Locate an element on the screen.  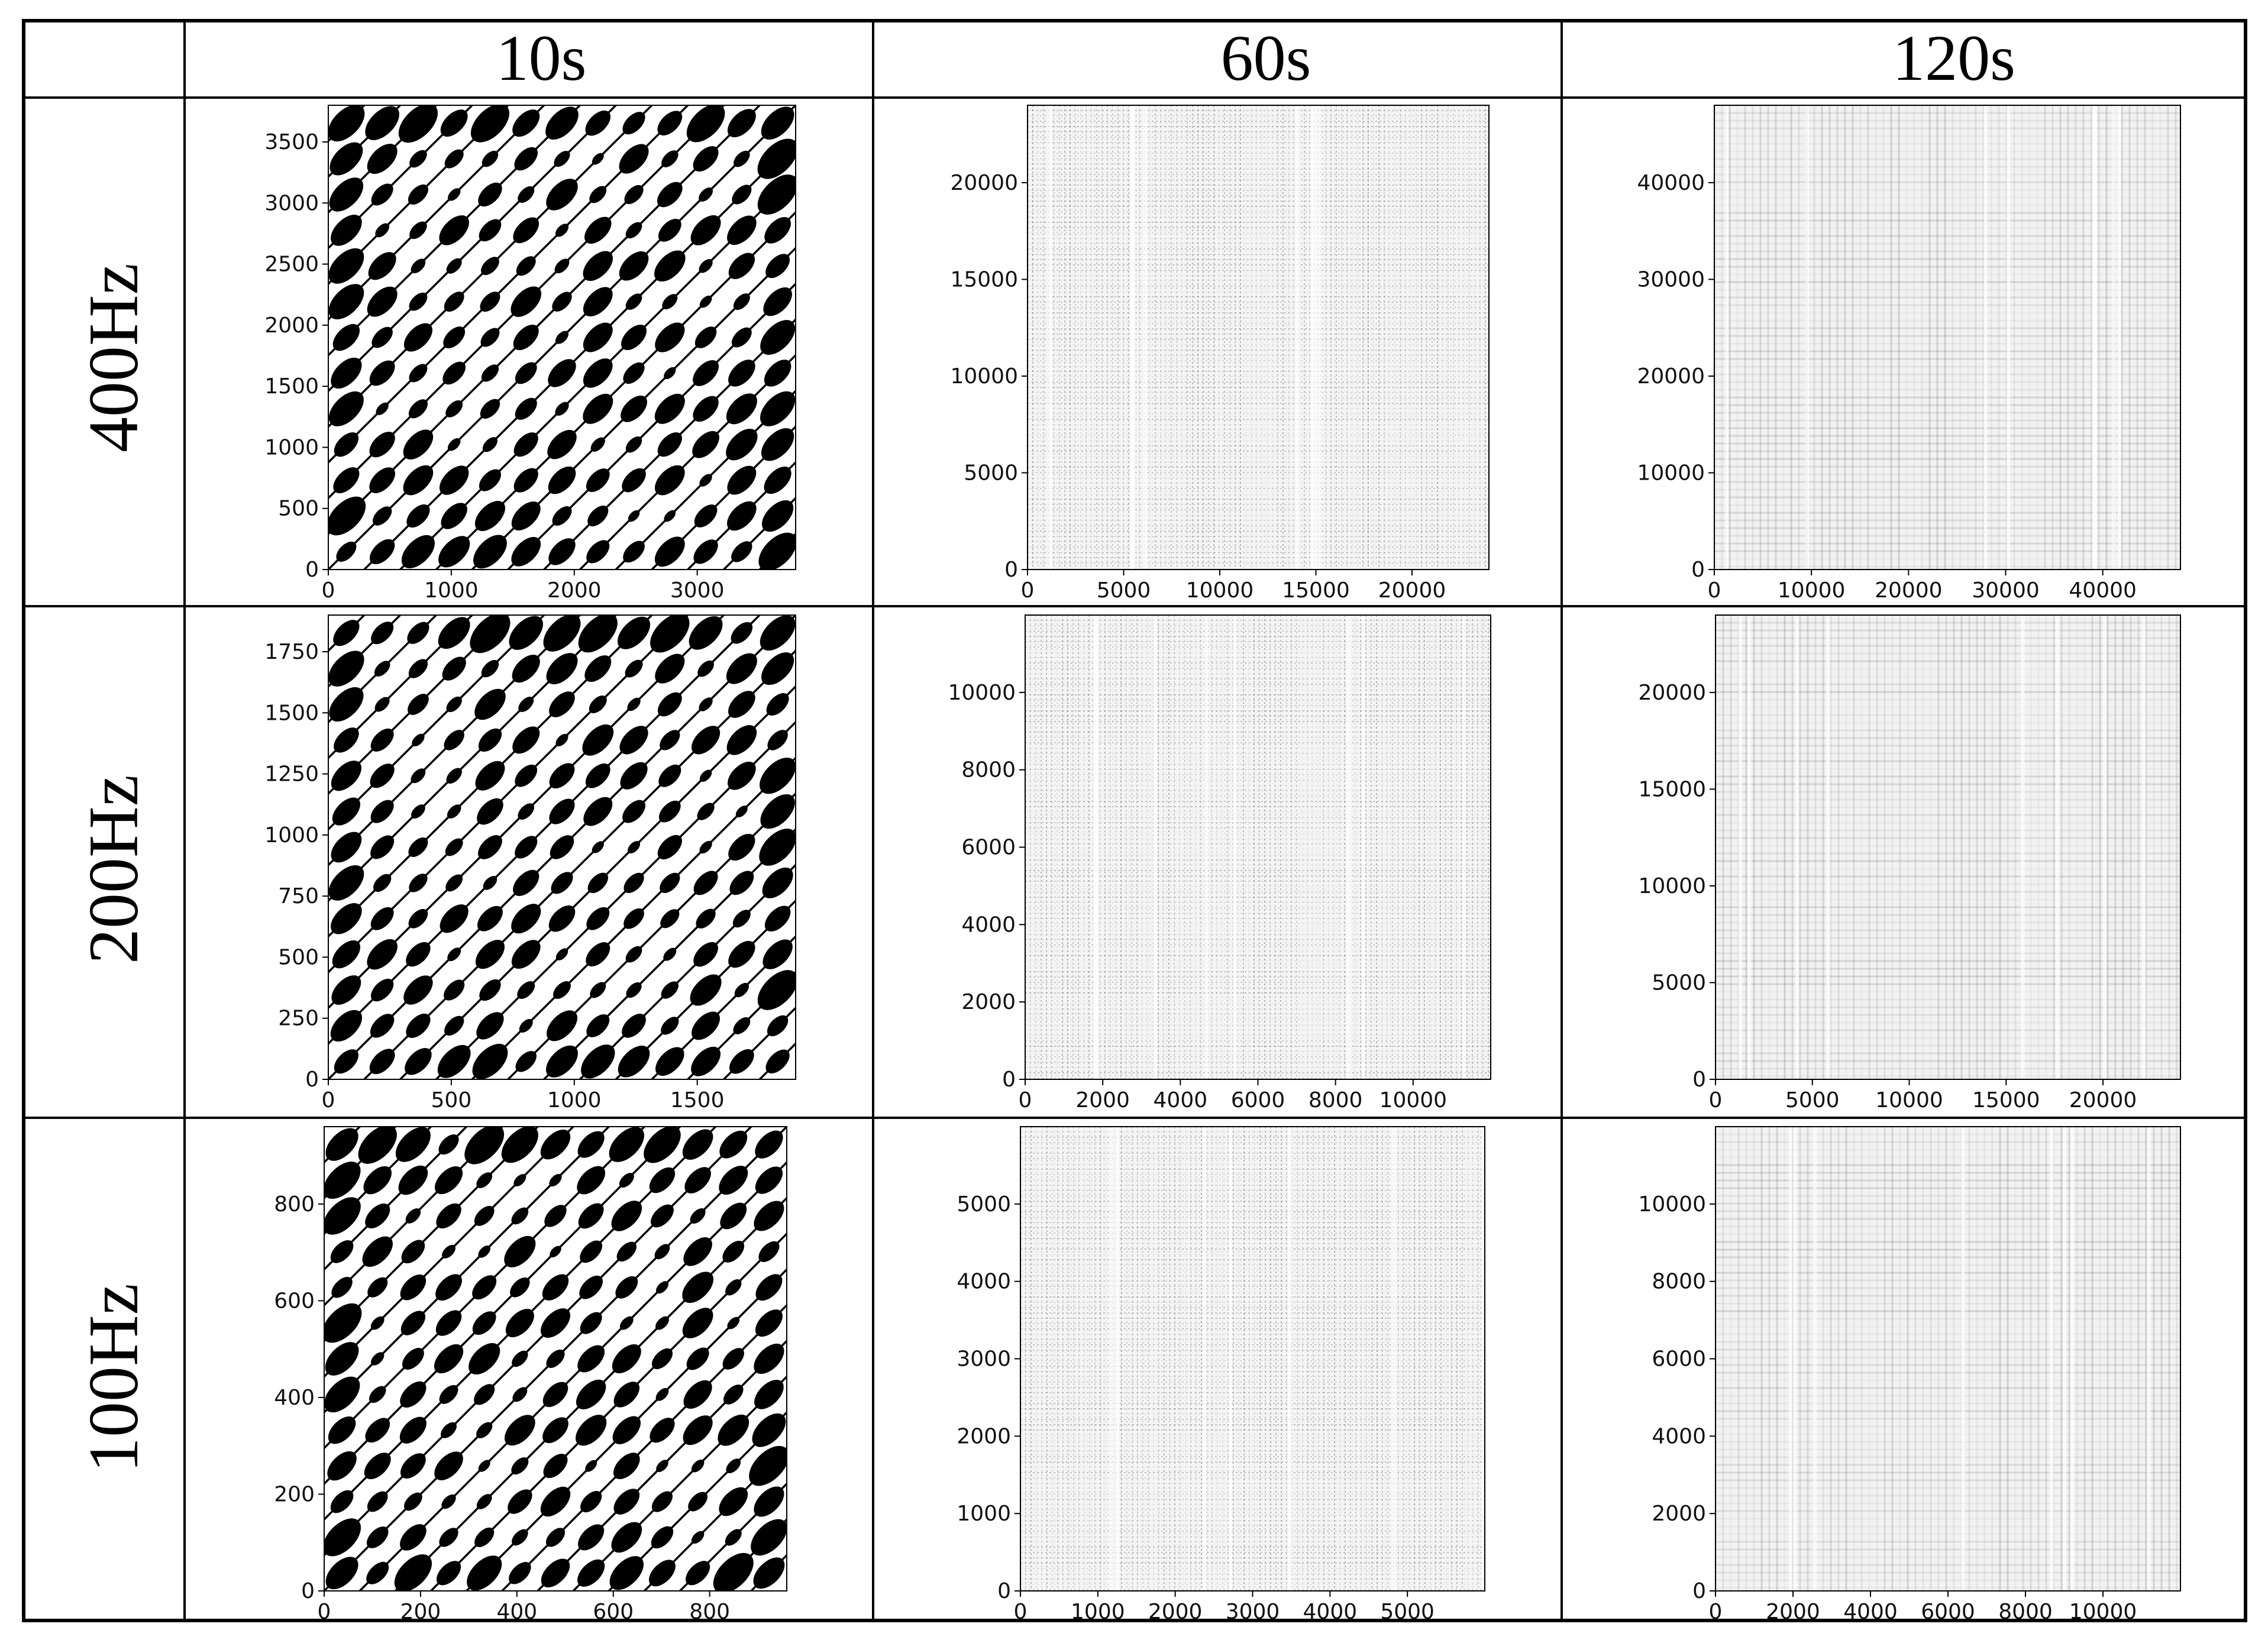
x-tick-label: 10000 is located at coordinates (2103, 1612).